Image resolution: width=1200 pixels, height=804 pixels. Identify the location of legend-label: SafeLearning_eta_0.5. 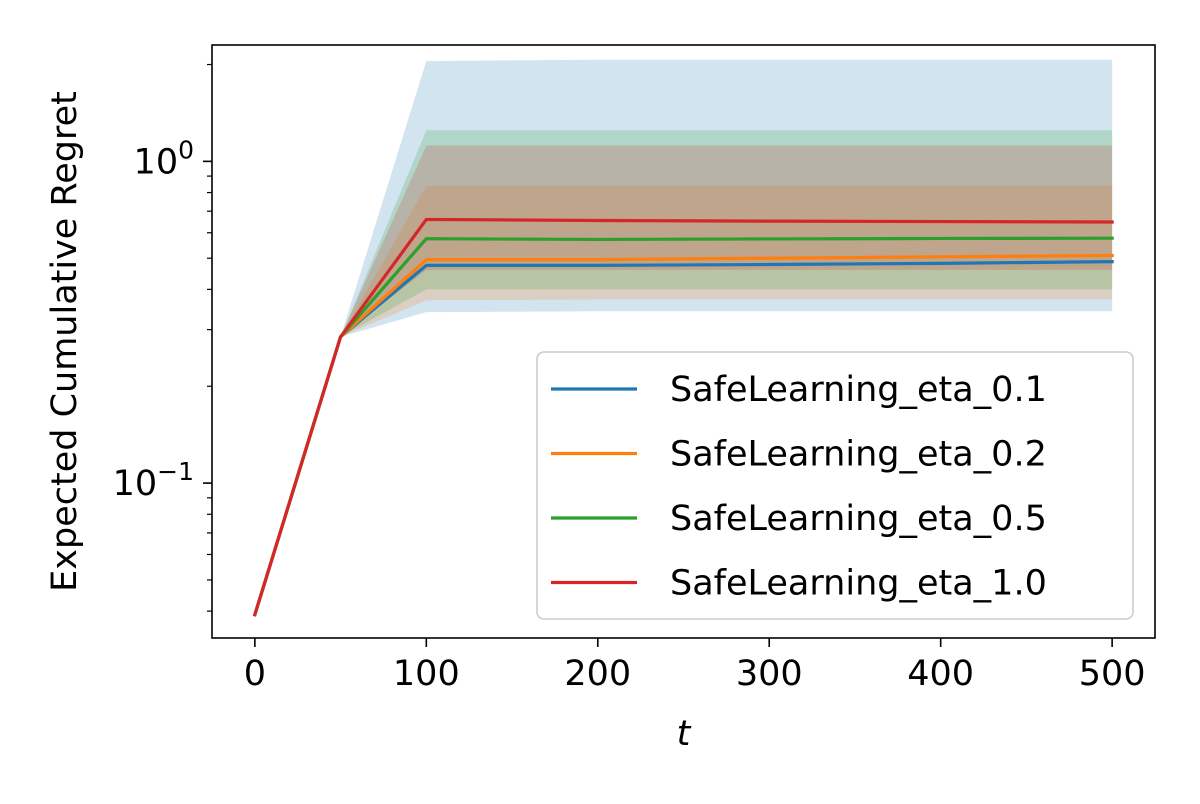
(858, 519).